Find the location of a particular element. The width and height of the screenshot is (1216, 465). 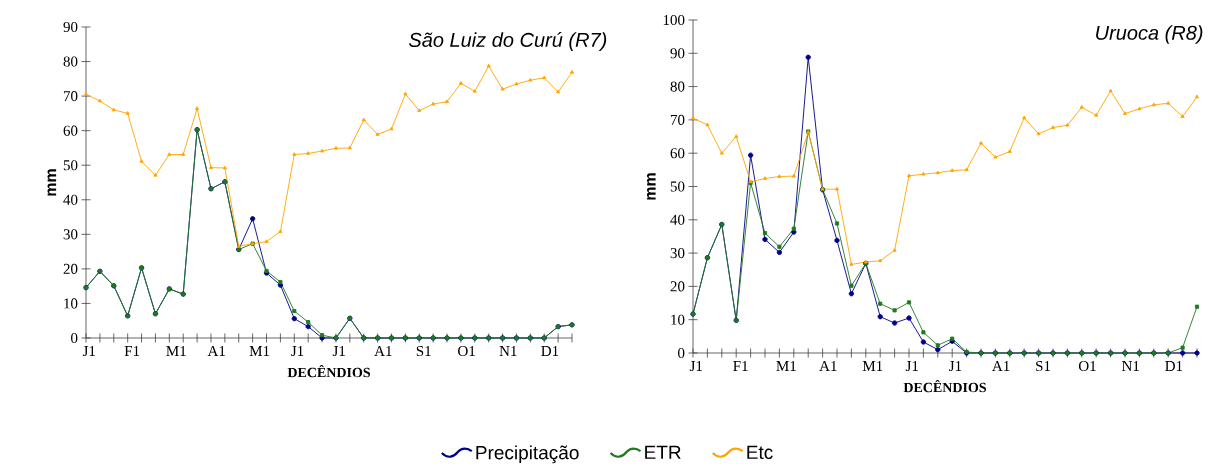

chart-title: São Luiz do Curú (R7) is located at coordinates (507, 41).